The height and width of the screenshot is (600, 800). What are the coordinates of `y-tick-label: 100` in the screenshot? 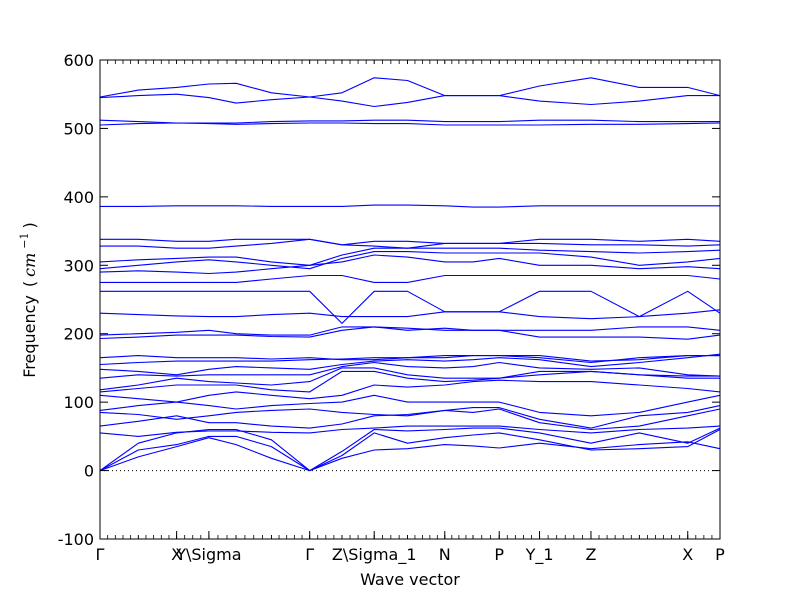 It's located at (78, 402).